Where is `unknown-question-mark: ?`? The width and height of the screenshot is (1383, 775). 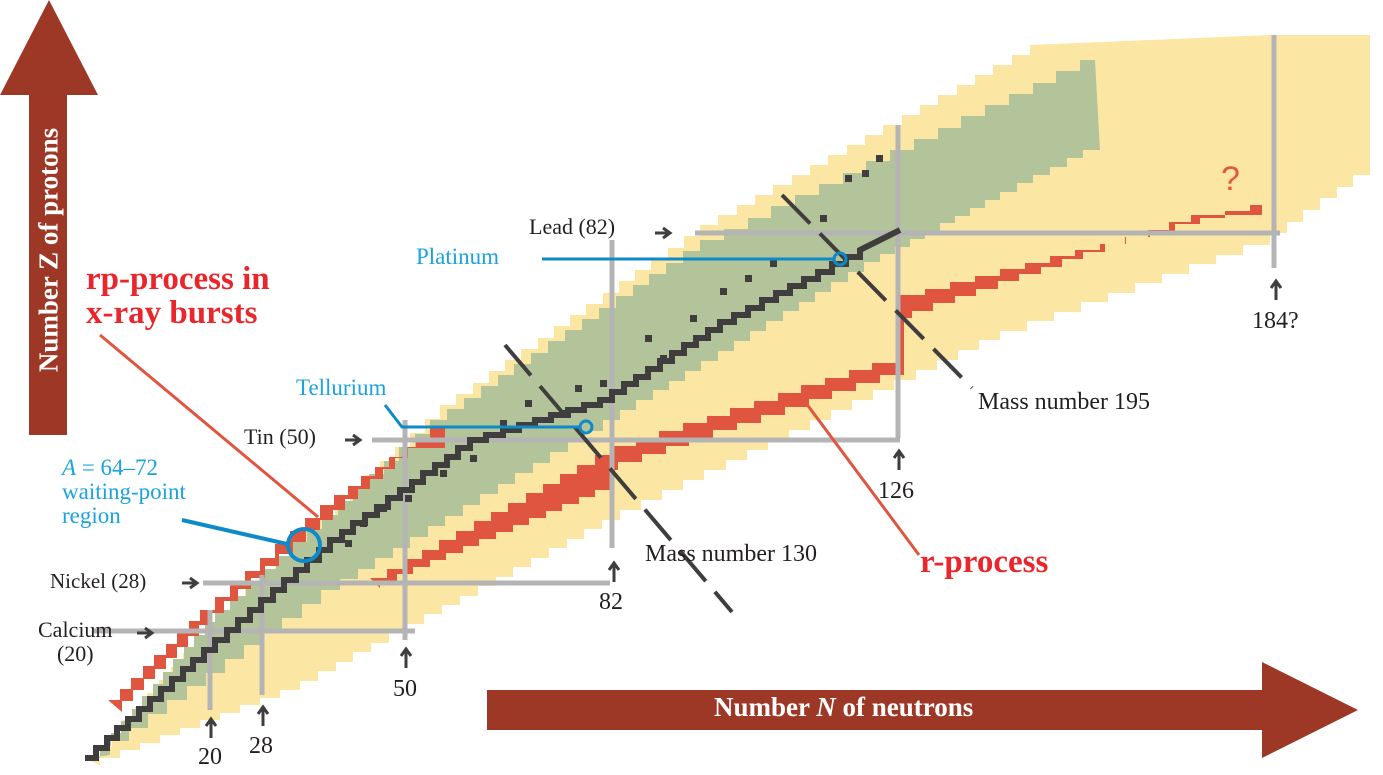 unknown-question-mark: ? is located at coordinates (1230, 179).